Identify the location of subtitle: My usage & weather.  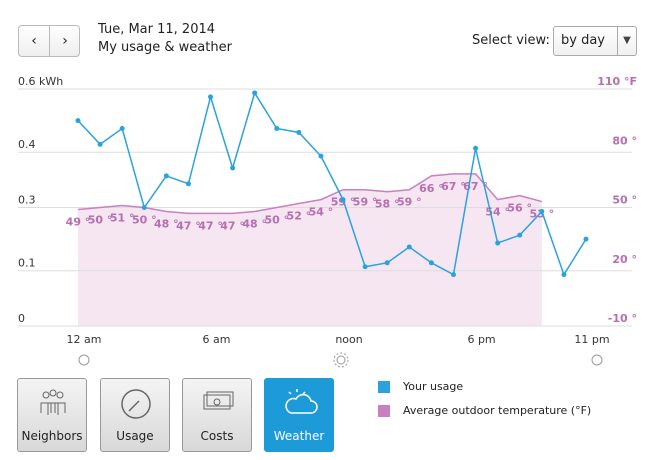
(165, 47).